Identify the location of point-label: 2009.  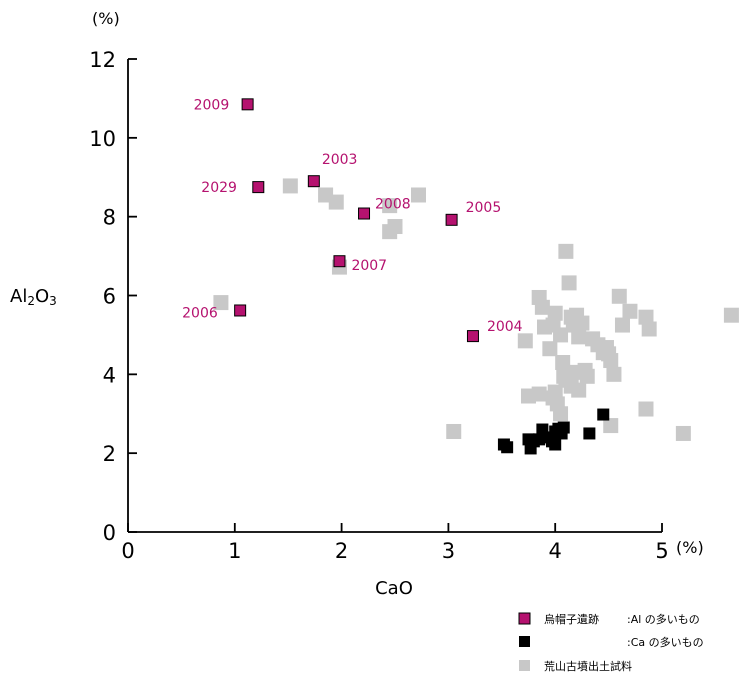
(212, 105).